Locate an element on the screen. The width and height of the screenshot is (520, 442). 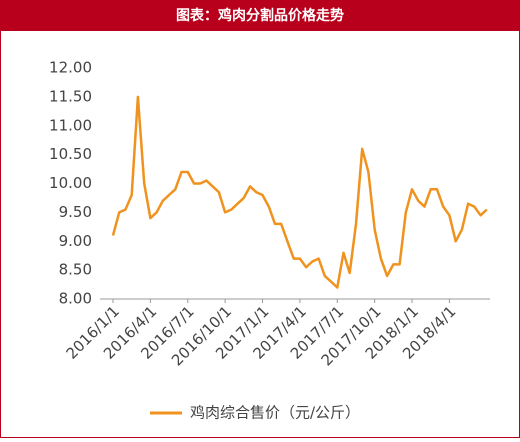
y-tick-label: 11.50 is located at coordinates (70, 96).